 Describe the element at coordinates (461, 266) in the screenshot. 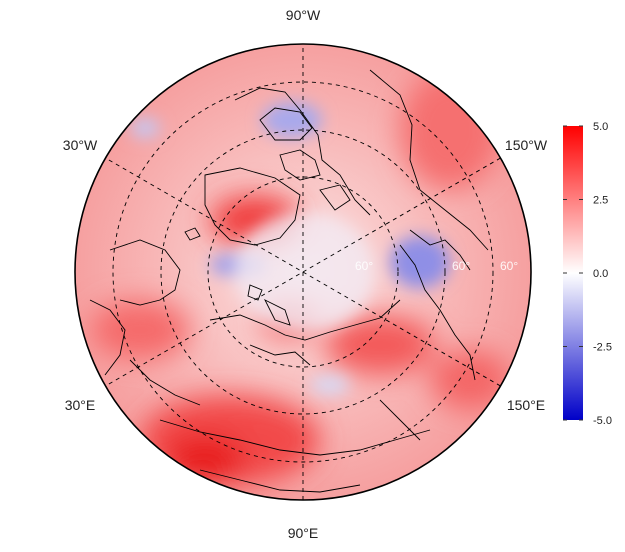

I see `lat-label-60-b: 60°` at that location.